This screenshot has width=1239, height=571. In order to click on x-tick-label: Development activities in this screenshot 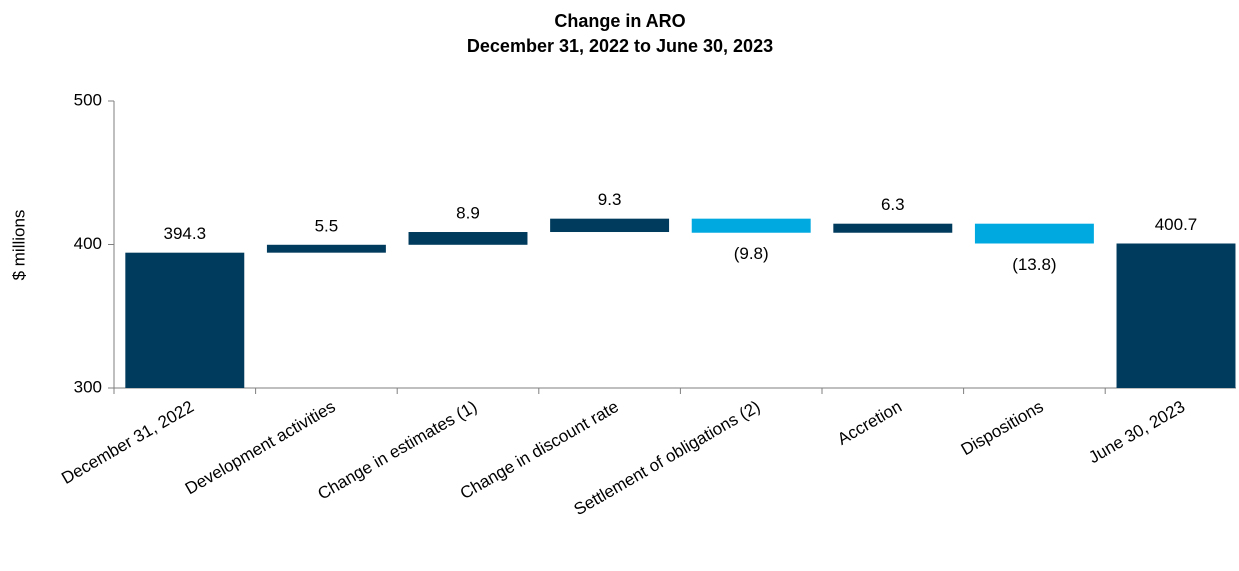, I will do `click(260, 447)`.